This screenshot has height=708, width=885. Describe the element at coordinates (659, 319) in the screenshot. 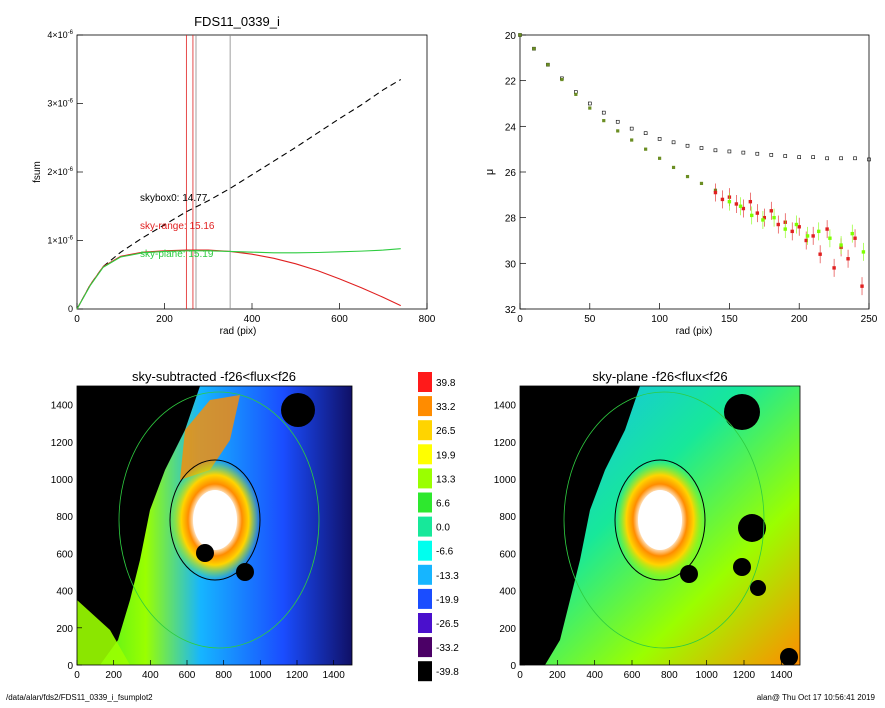

I see `mu-xtick-label: 100` at that location.